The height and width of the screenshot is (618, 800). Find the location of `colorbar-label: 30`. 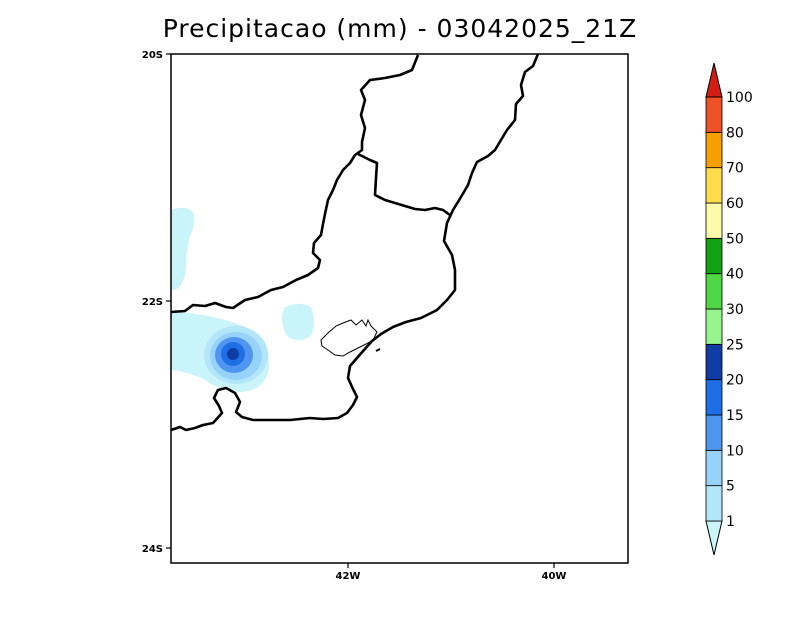

colorbar-label: 30 is located at coordinates (735, 310).